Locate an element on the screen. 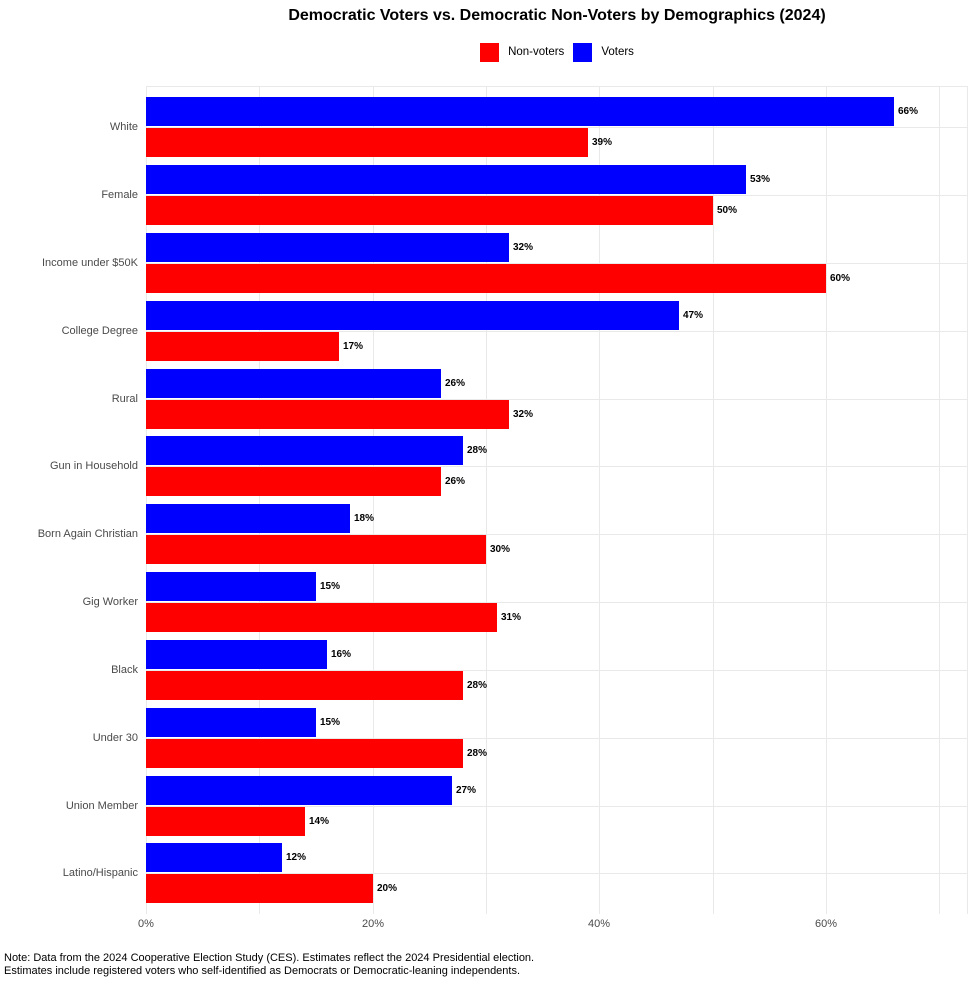 The width and height of the screenshot is (977, 992). value-label-voters-black: 16% is located at coordinates (341, 654).